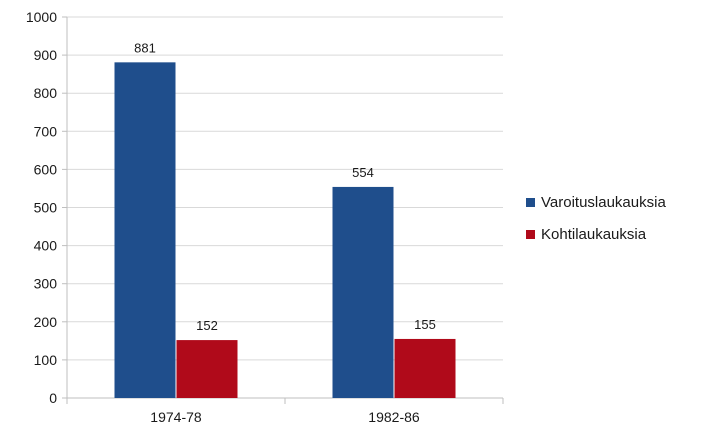 This screenshot has height=436, width=701. I want to click on data-label: 554, so click(363, 172).